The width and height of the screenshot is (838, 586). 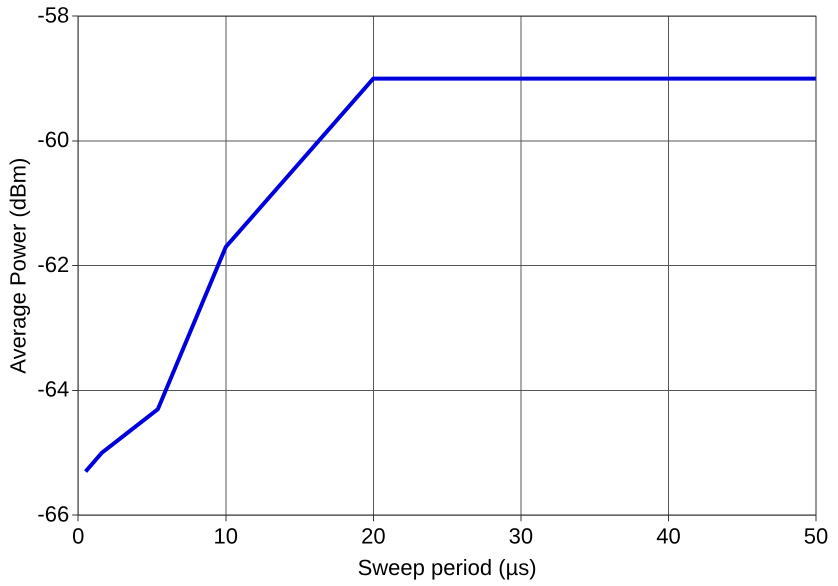 I want to click on x-tick-label: 40, so click(x=668, y=535).